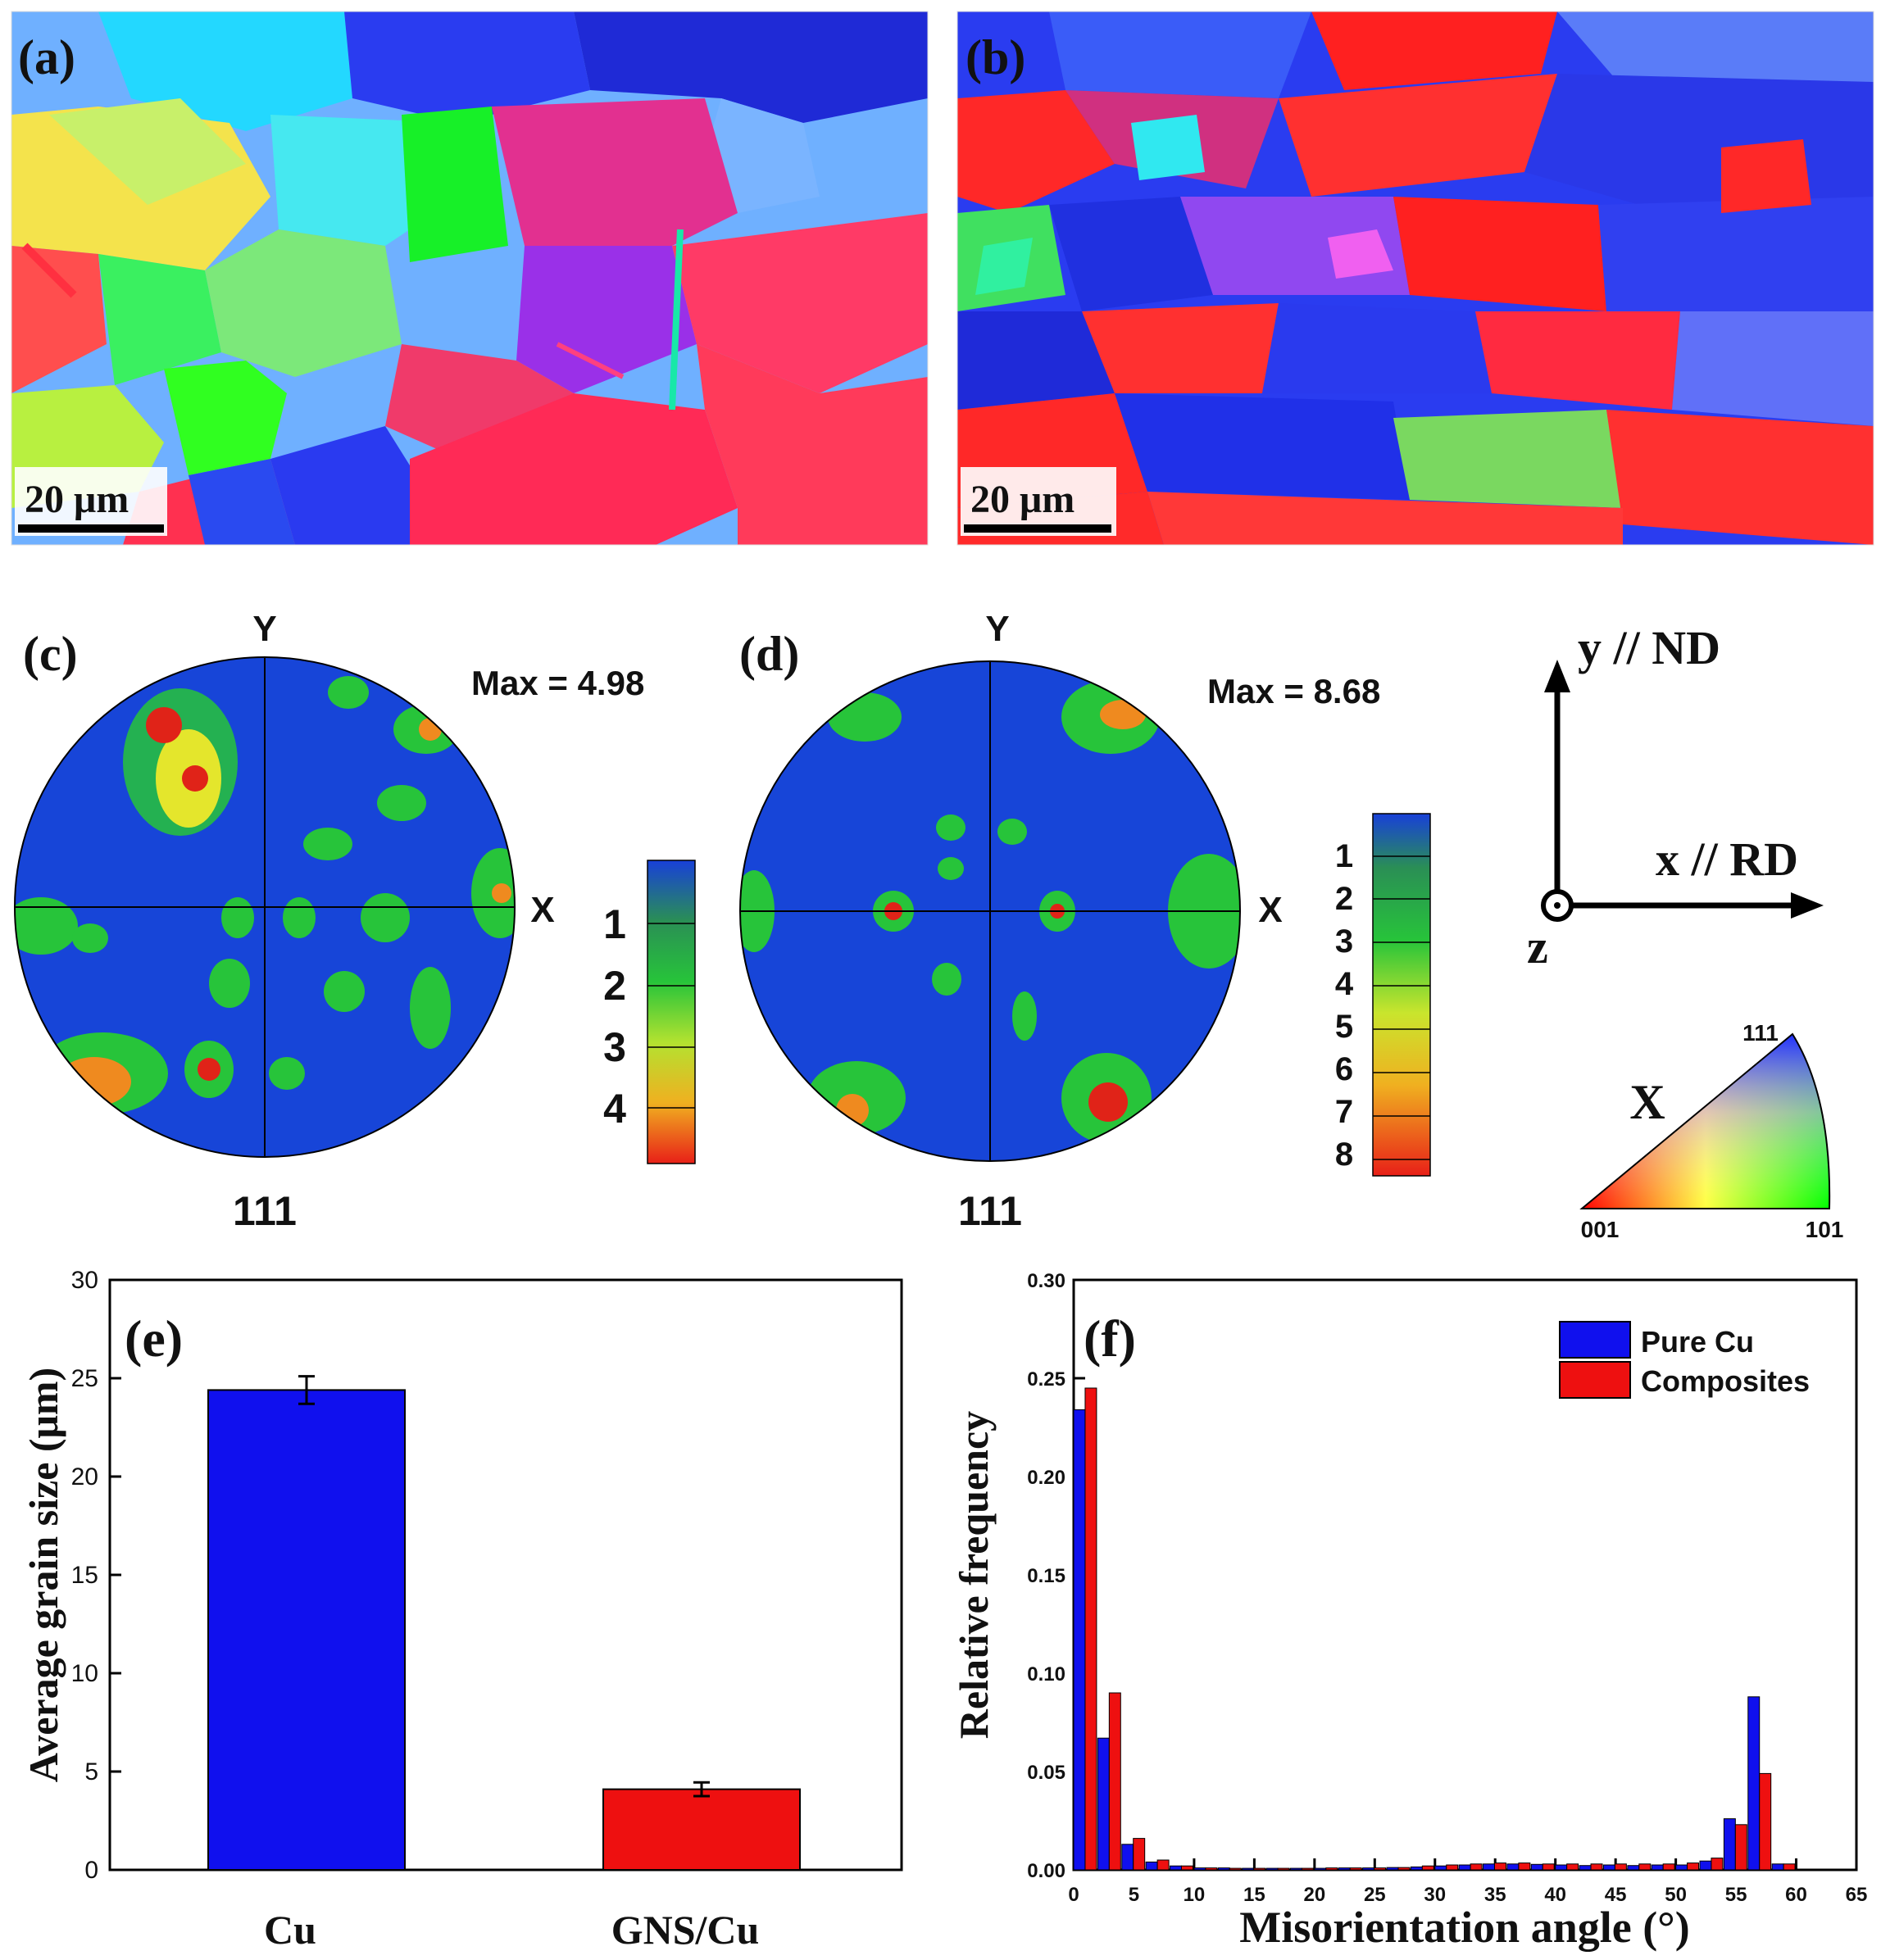  I want to click on chart-f-xtick-label: 60, so click(1796, 1895).